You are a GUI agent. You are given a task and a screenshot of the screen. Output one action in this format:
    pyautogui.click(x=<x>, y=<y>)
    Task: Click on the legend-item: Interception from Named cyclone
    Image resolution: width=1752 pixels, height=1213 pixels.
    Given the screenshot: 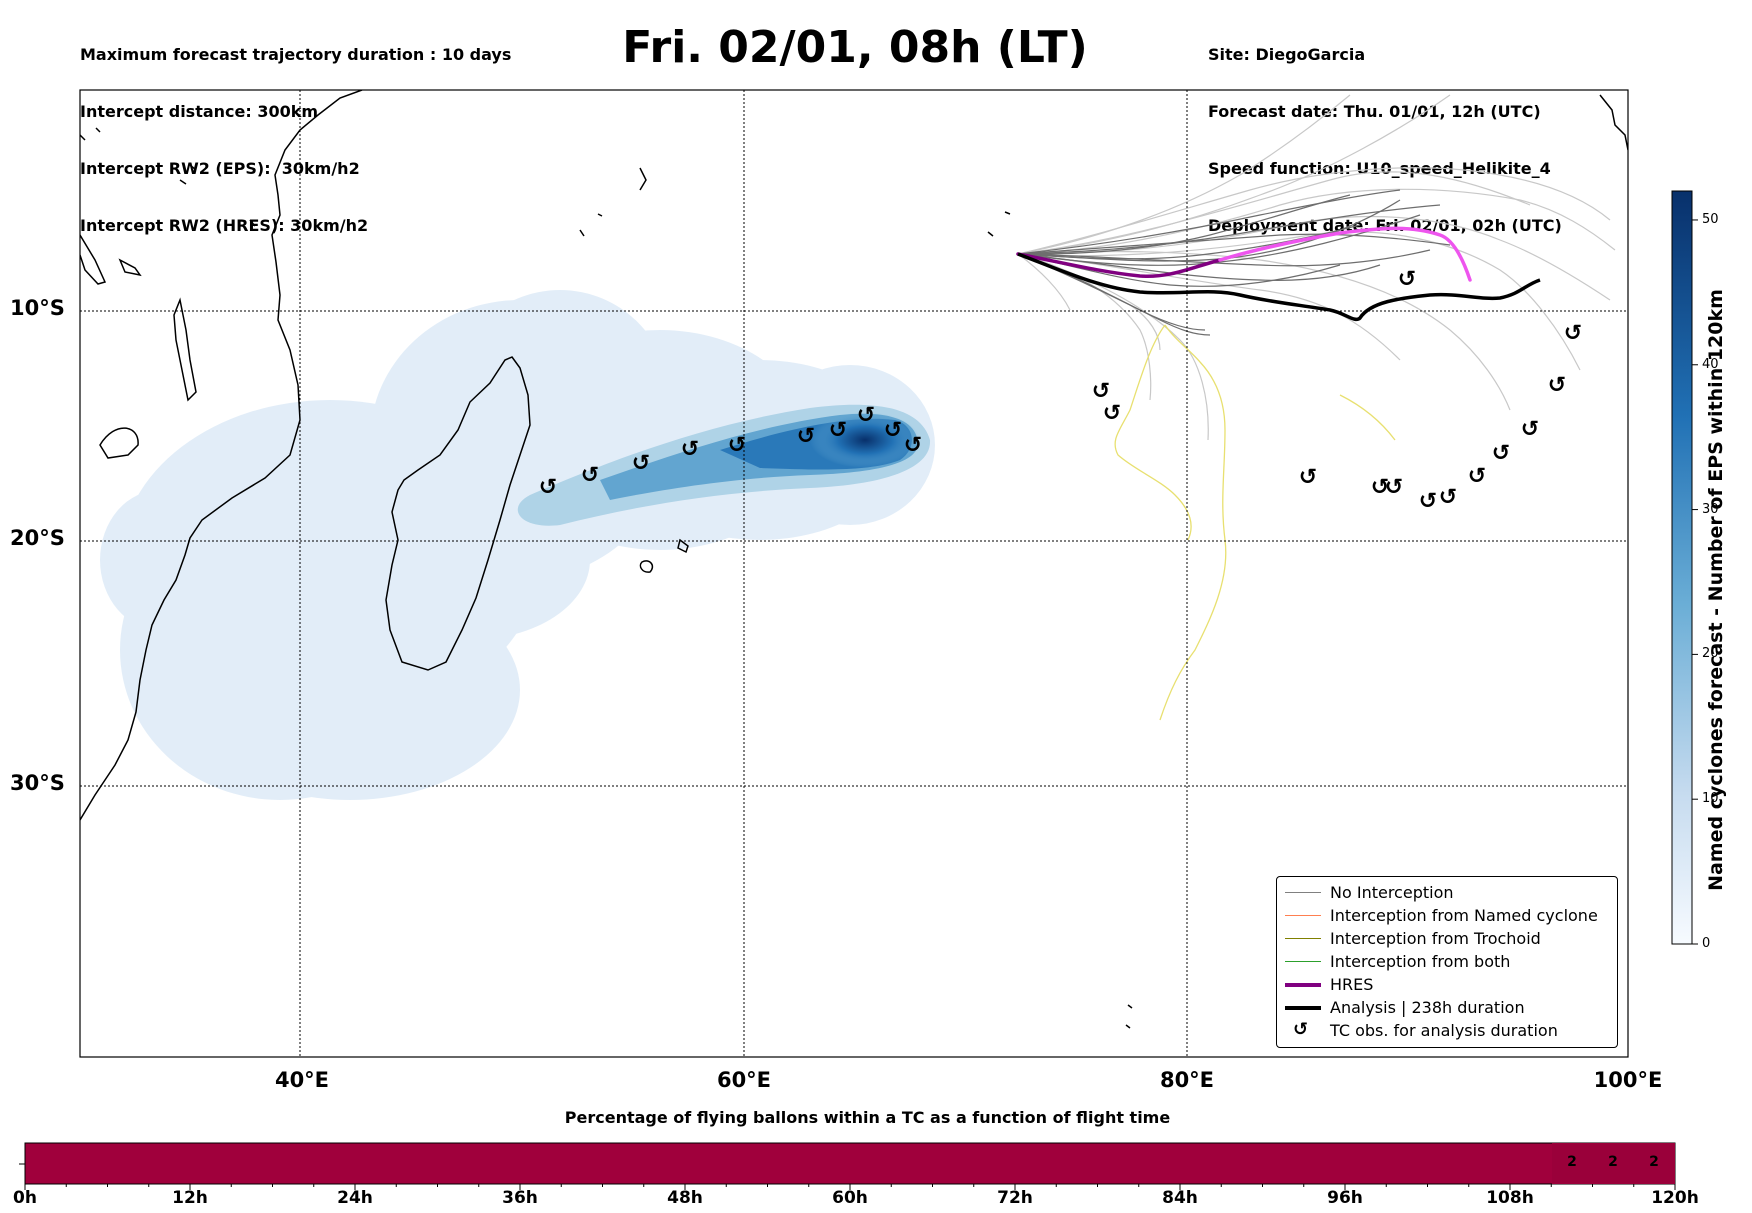 What is the action you would take?
    pyautogui.click(x=1447, y=915)
    